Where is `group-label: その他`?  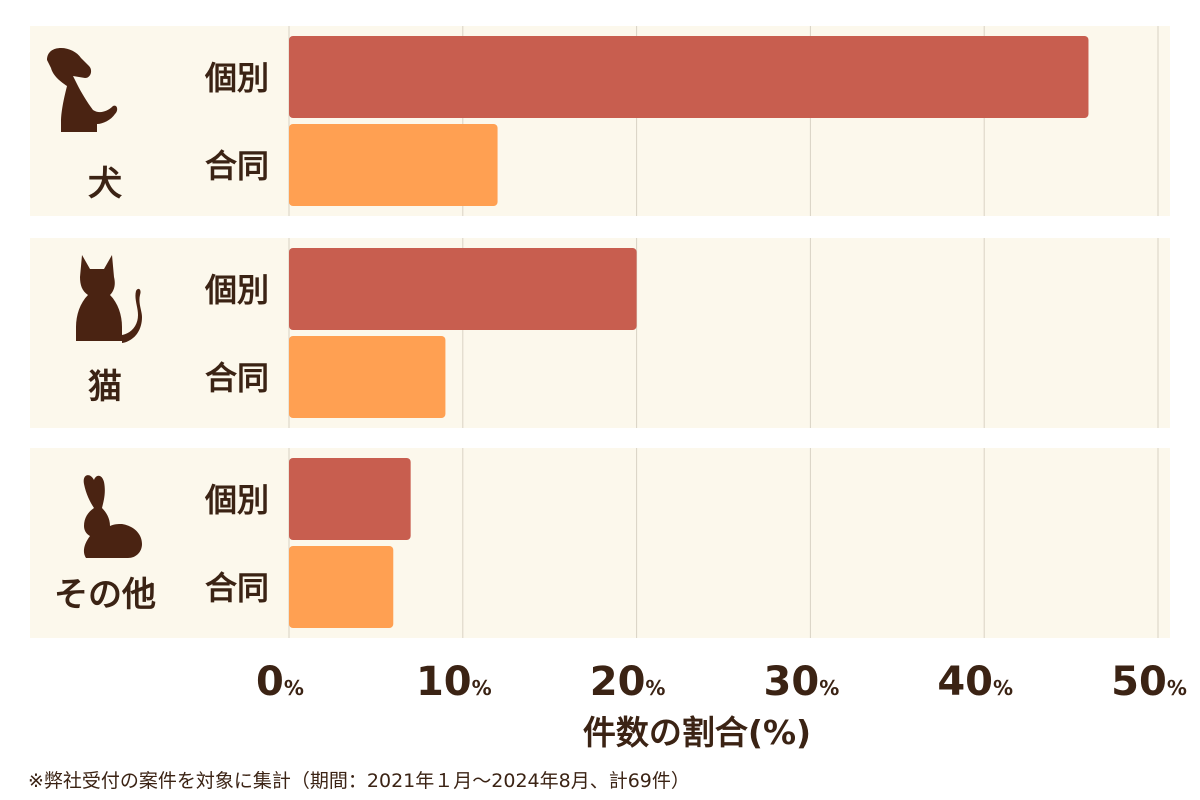 group-label: その他 is located at coordinates (105, 595).